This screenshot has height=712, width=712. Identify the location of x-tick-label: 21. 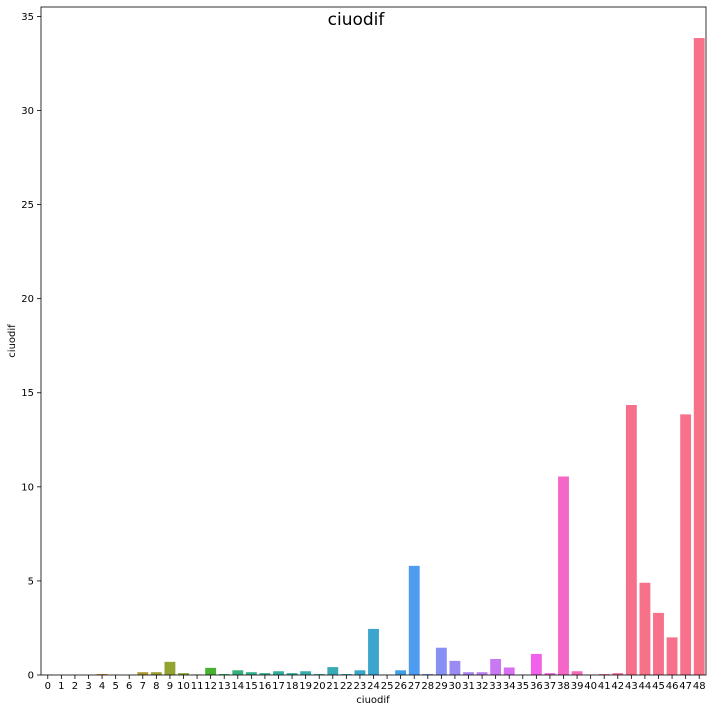
(332, 686).